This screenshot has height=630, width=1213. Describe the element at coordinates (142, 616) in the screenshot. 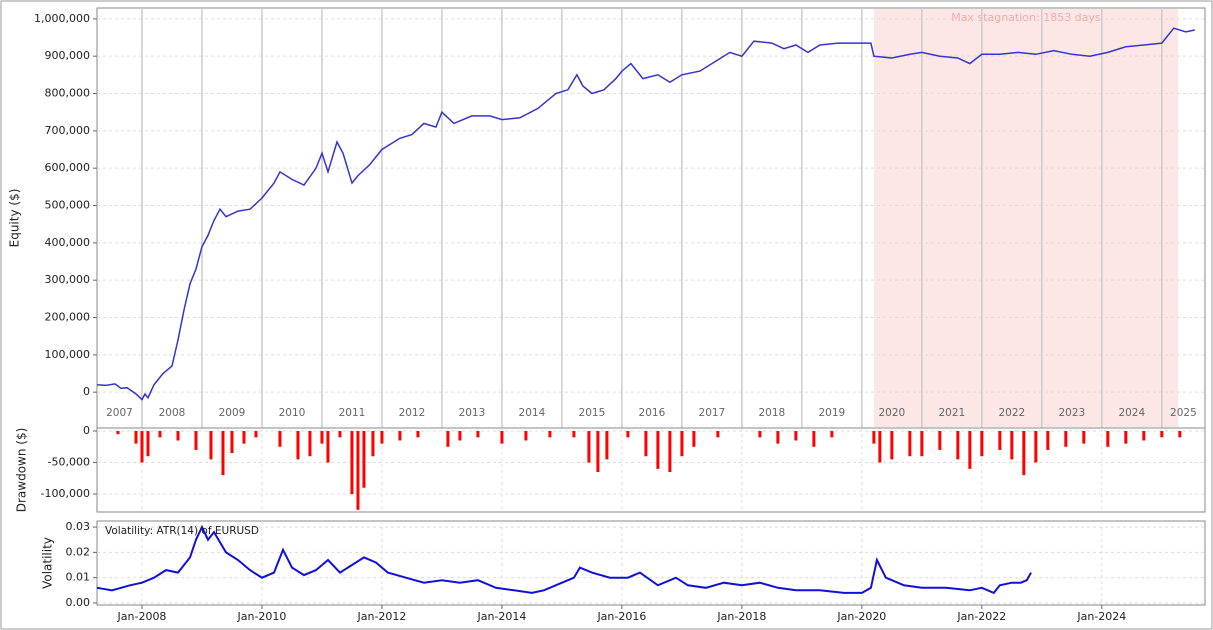

I see `x-tick-label: Jan-2008` at that location.